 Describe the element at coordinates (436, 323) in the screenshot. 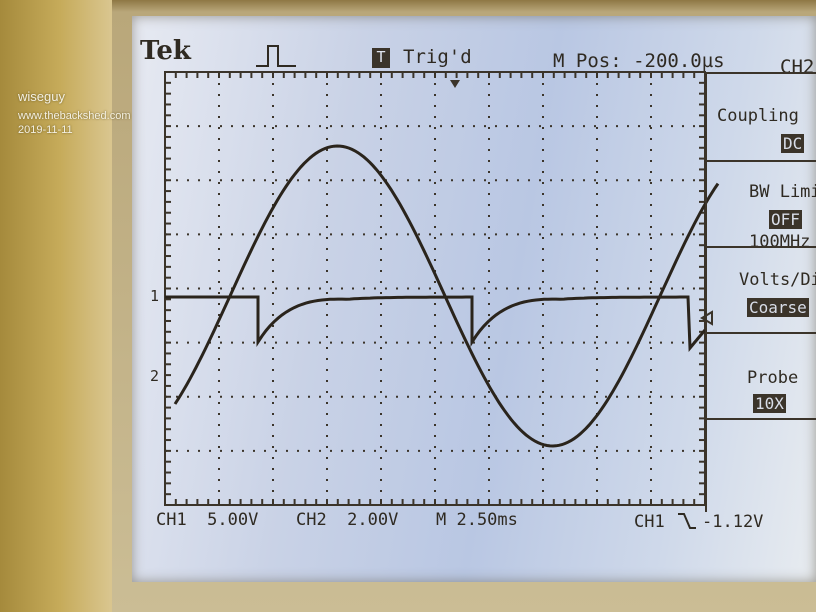

I see `ch1-trace` at that location.